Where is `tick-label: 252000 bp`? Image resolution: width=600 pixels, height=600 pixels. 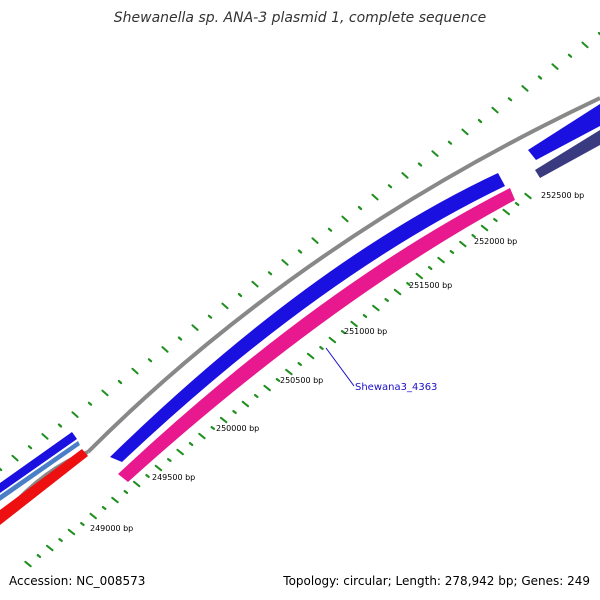 tick-label: 252000 bp is located at coordinates (495, 241).